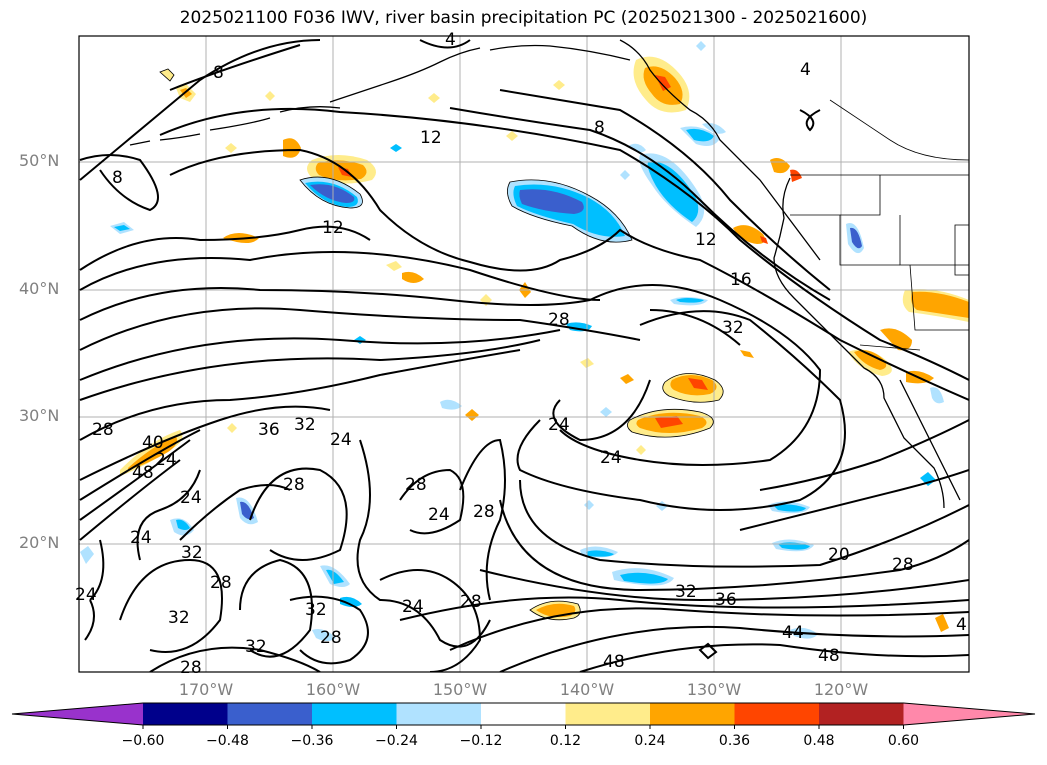  Describe the element at coordinates (460, 689) in the screenshot. I see `lon-label: 150°W` at that location.